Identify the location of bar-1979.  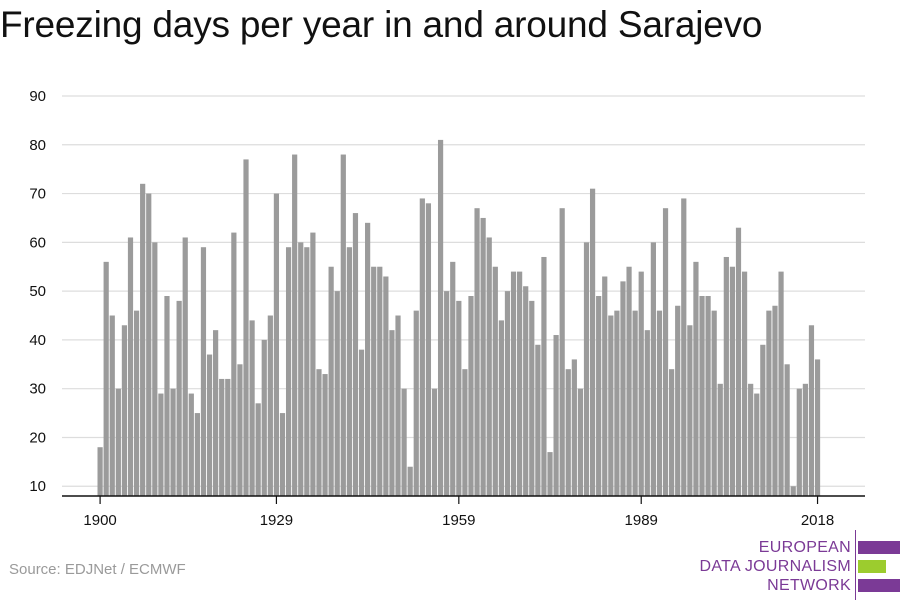
(580, 442).